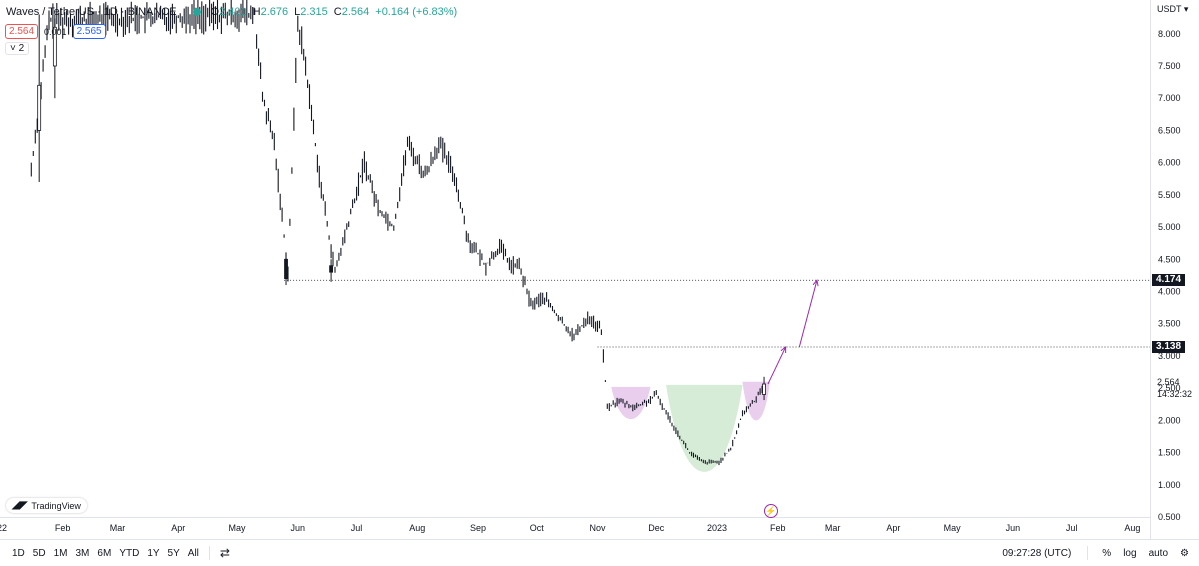 The image size is (1199, 566). I want to click on currency-selector: USDT ▾, so click(1173, 9).